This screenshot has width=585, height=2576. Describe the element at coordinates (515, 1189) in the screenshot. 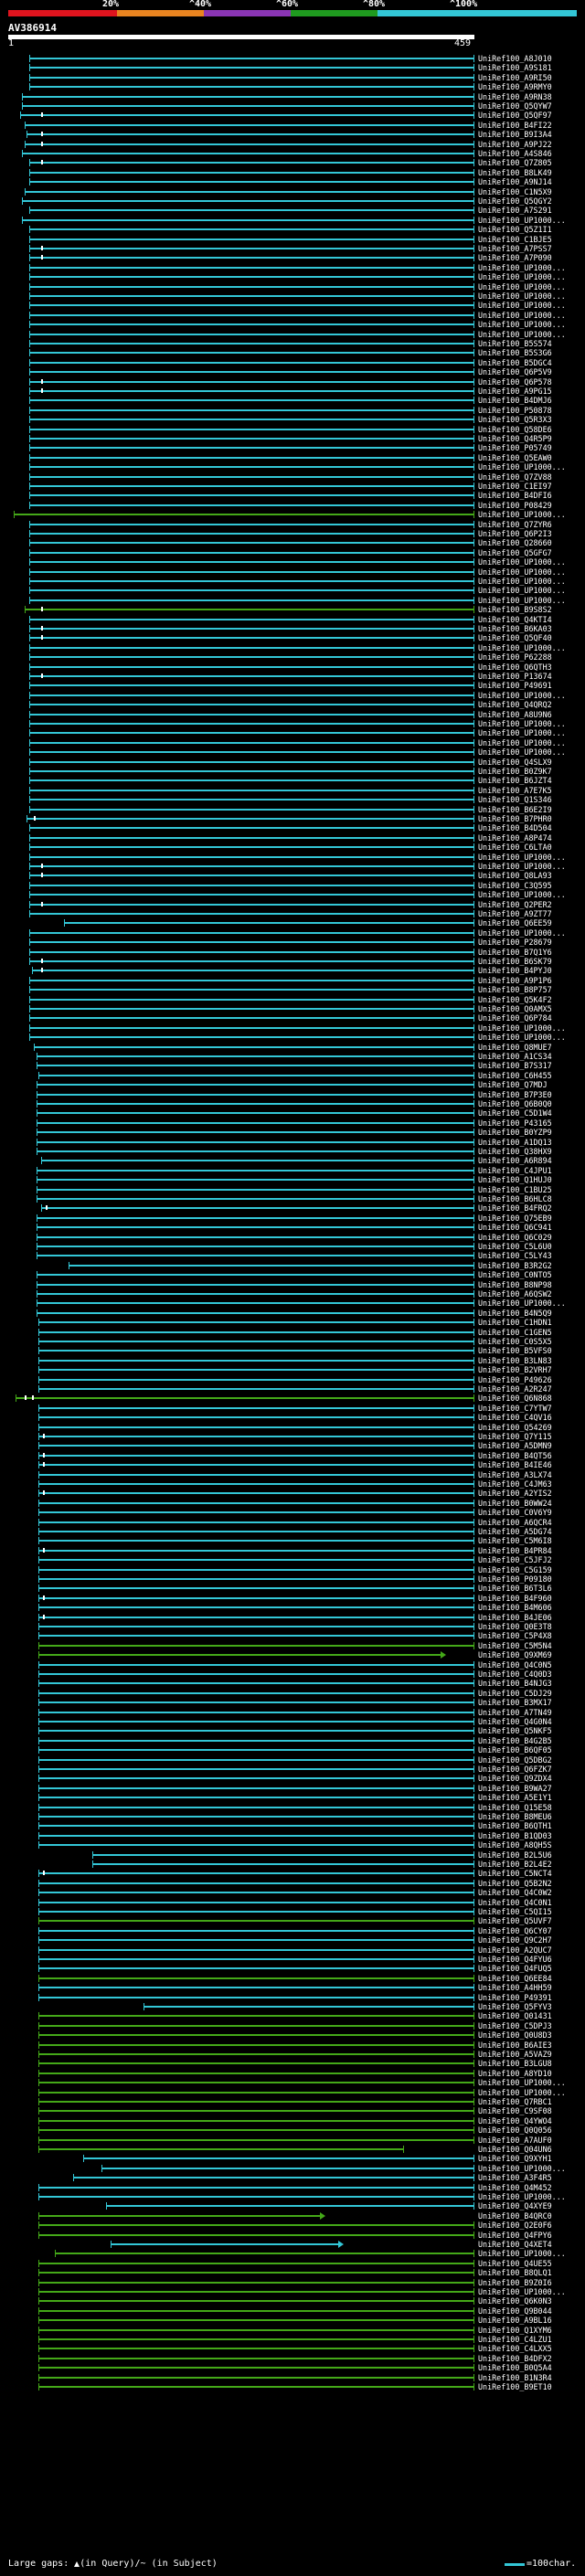

I see `hit-label: UniRef100_C1BU25` at that location.